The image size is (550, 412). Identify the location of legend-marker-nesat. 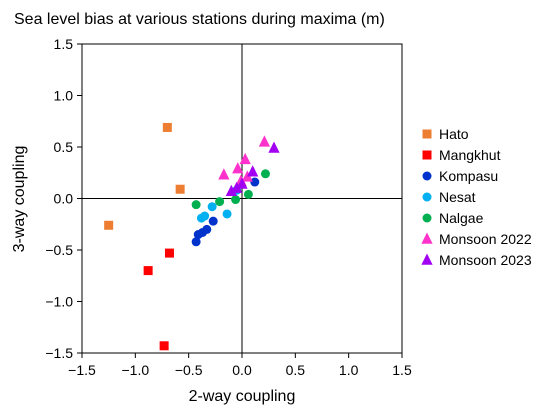
(427, 197).